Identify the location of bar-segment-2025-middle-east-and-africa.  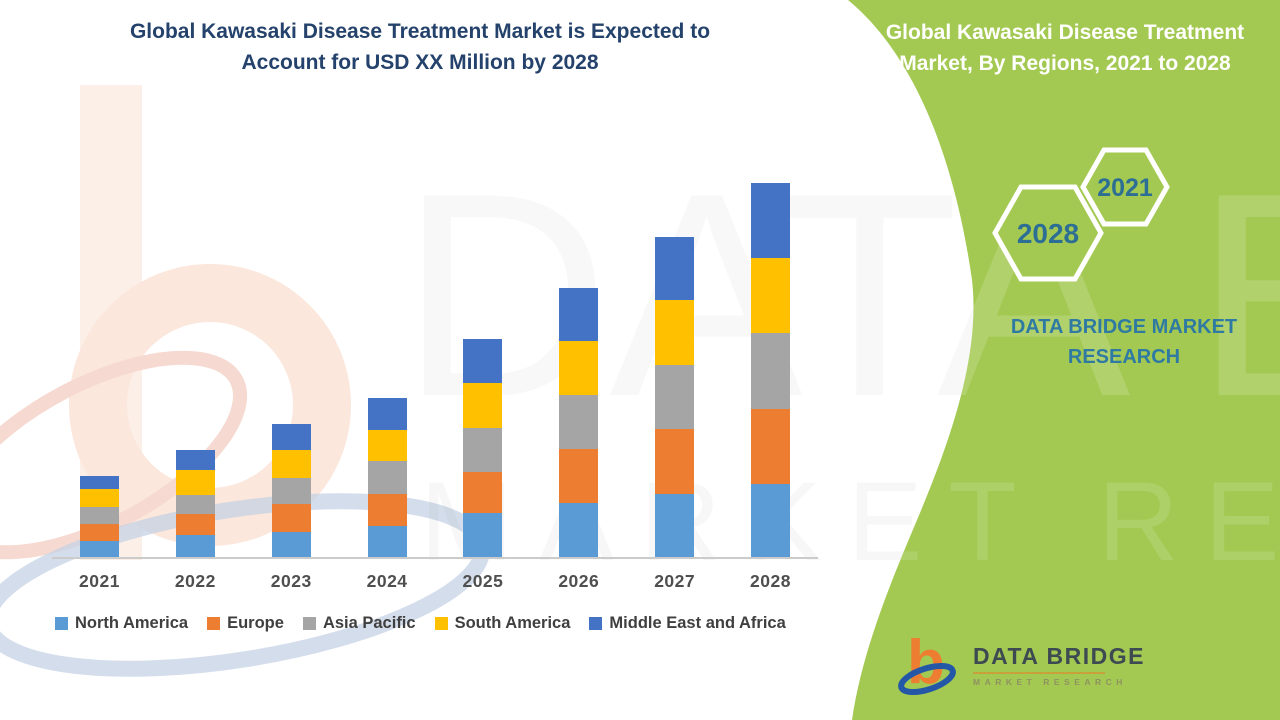
(483, 361).